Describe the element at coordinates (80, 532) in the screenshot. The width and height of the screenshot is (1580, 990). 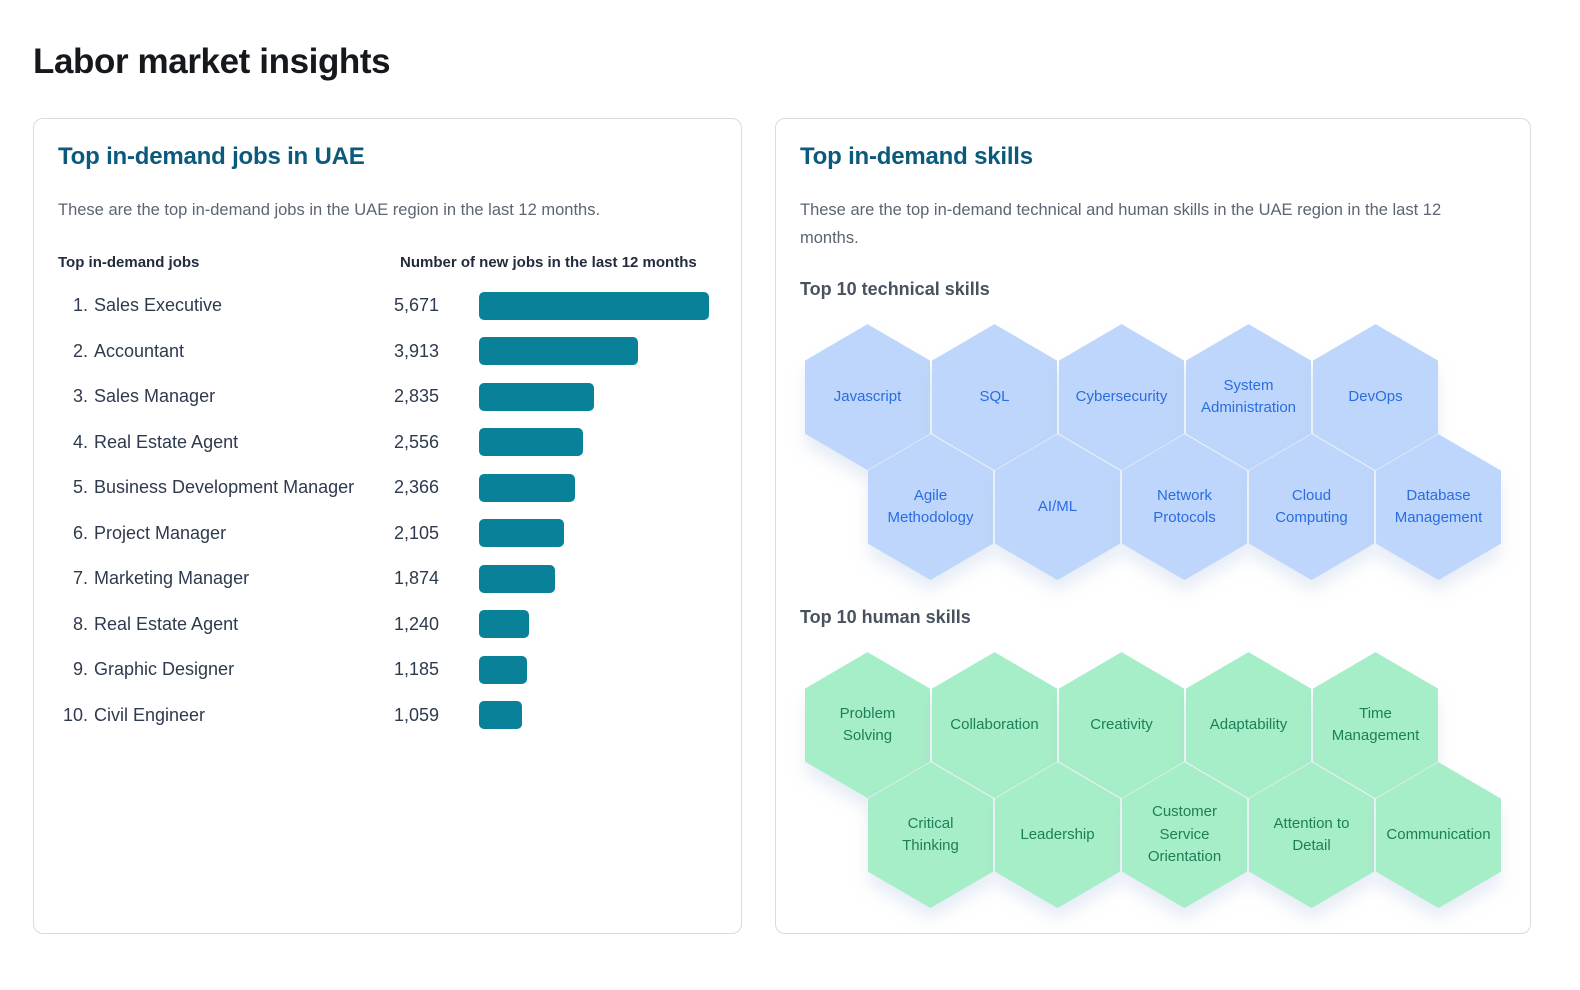
I see `job-rank: 6.` at that location.